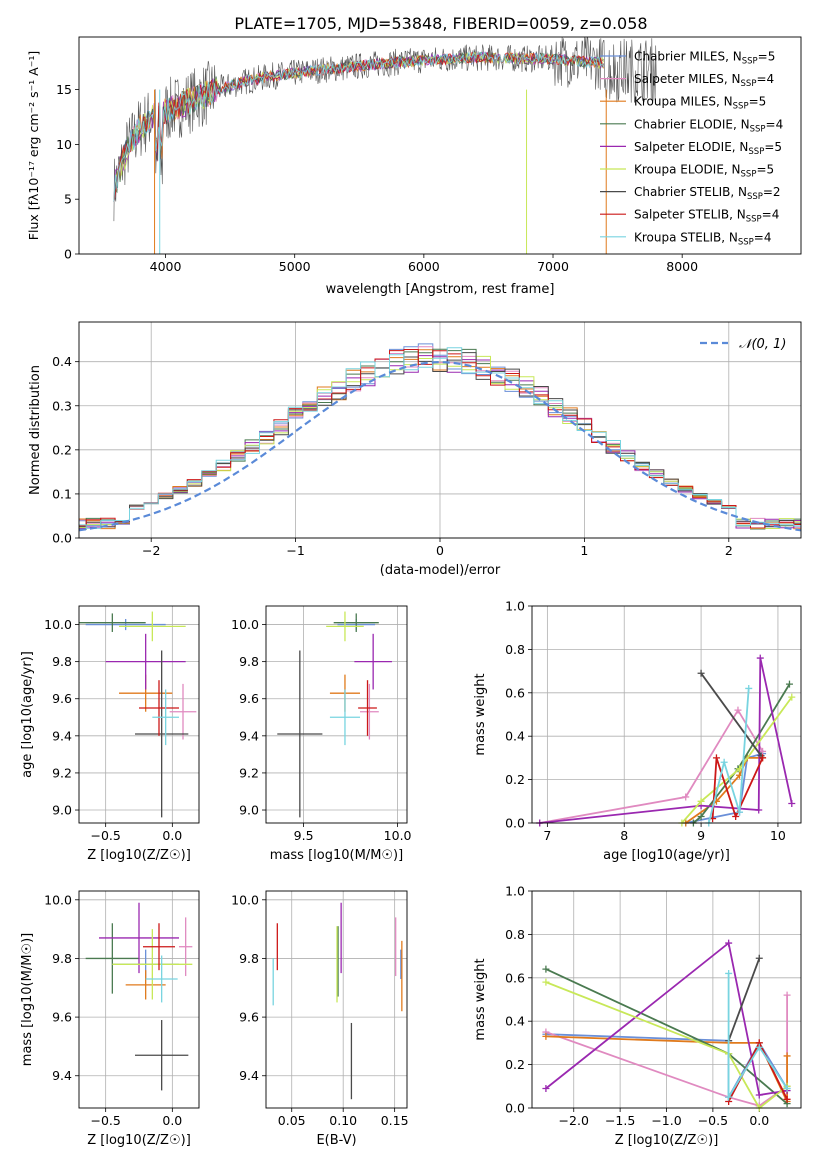  Describe the element at coordinates (553, 266) in the screenshot. I see `x-tick-label: 7000` at that location.